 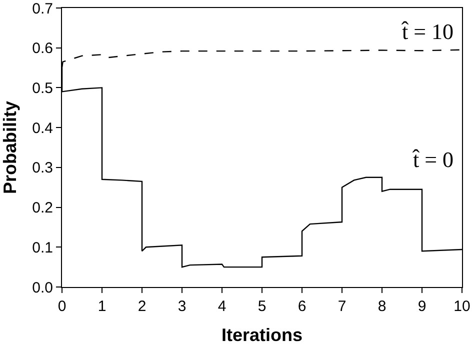 I want to click on x-tick-label: 4, so click(x=222, y=306).